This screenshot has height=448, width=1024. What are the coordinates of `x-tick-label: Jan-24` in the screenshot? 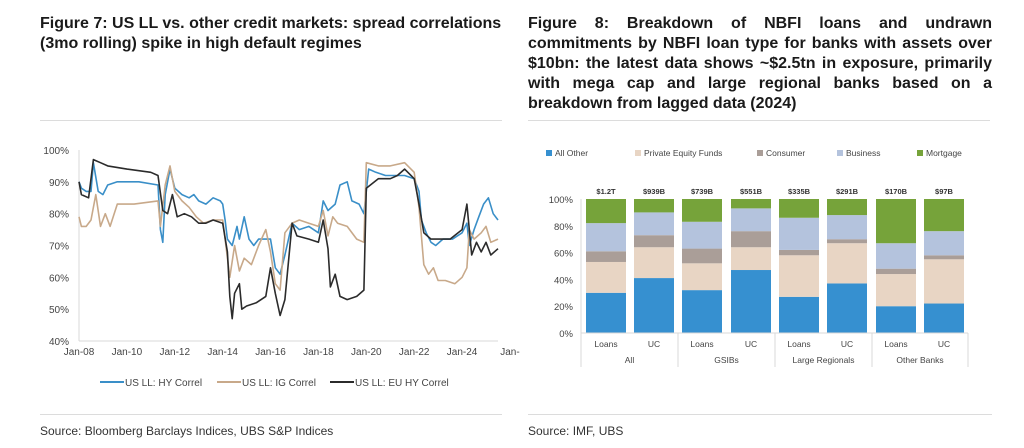 It's located at (462, 352).